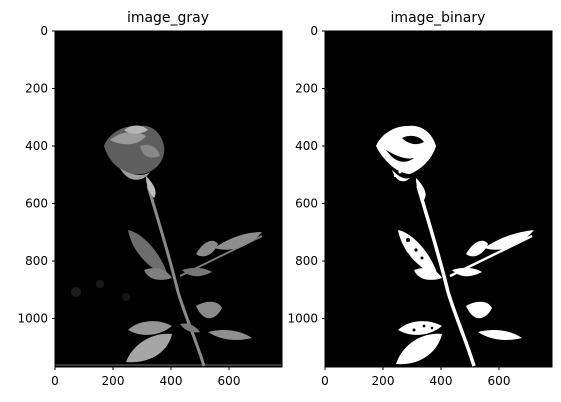  I want to click on panel-title: image_binary, so click(438, 18).